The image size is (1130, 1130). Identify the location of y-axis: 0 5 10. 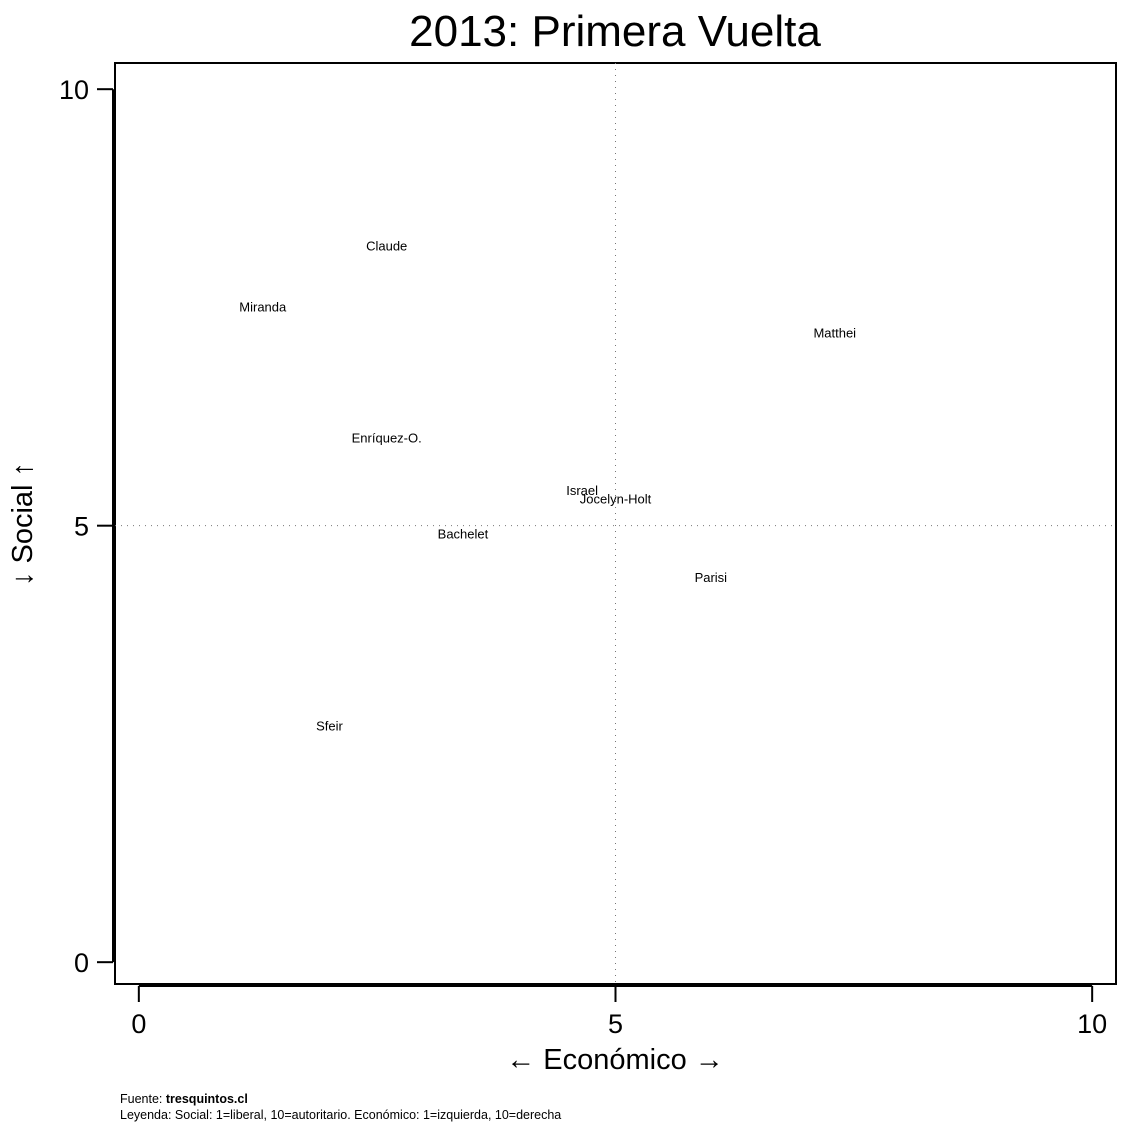
(86, 526).